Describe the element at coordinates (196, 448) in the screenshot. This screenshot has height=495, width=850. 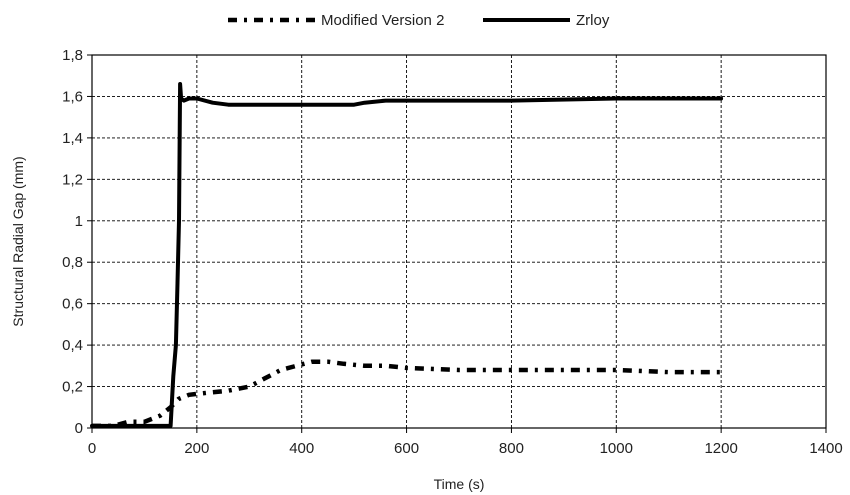
I see `x-tick-label: 200` at that location.